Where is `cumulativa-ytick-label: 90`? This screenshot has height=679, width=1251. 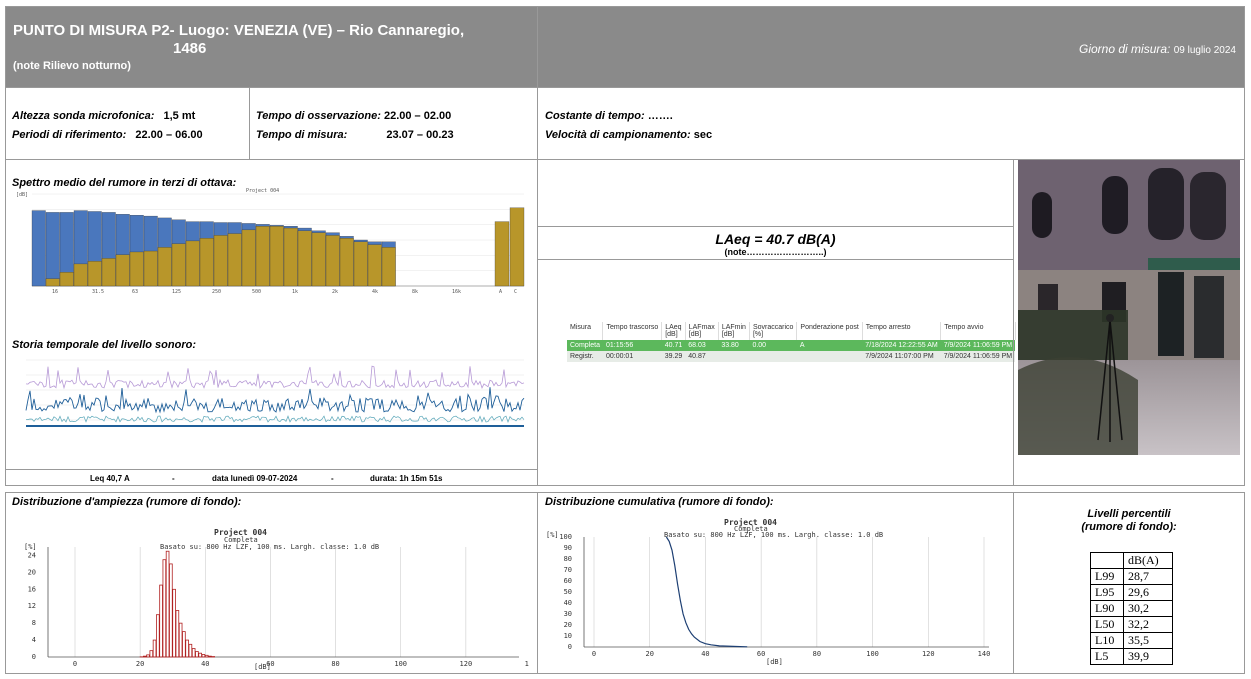
cumulativa-ytick-label: 90 is located at coordinates (568, 548).